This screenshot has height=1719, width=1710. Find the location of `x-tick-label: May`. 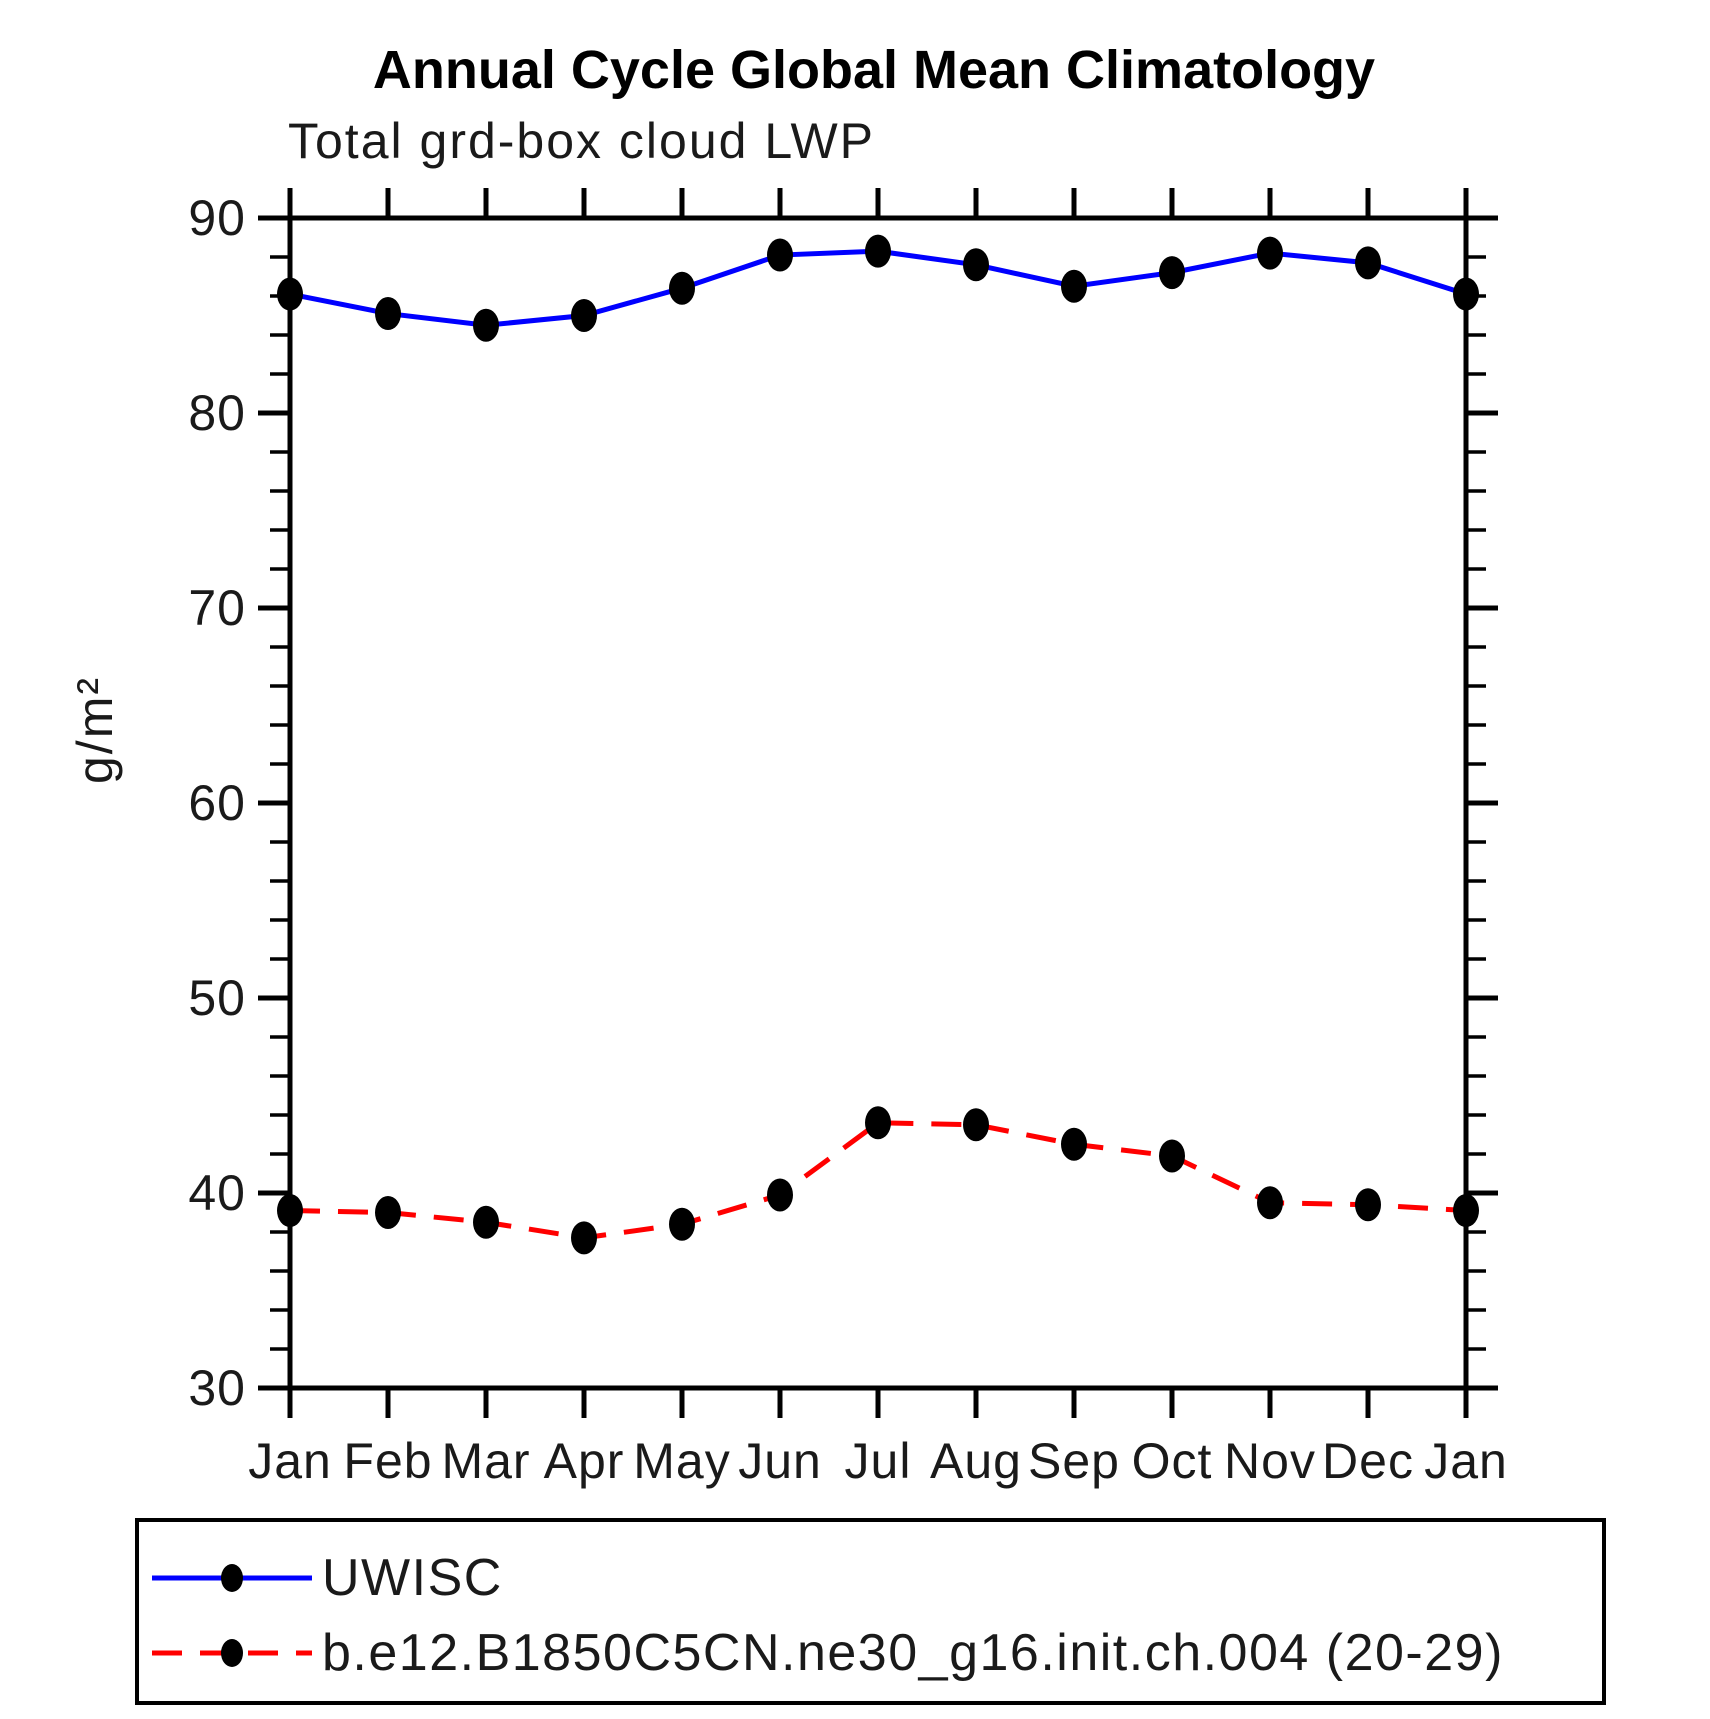

x-tick-label: May is located at coordinates (681, 1461).